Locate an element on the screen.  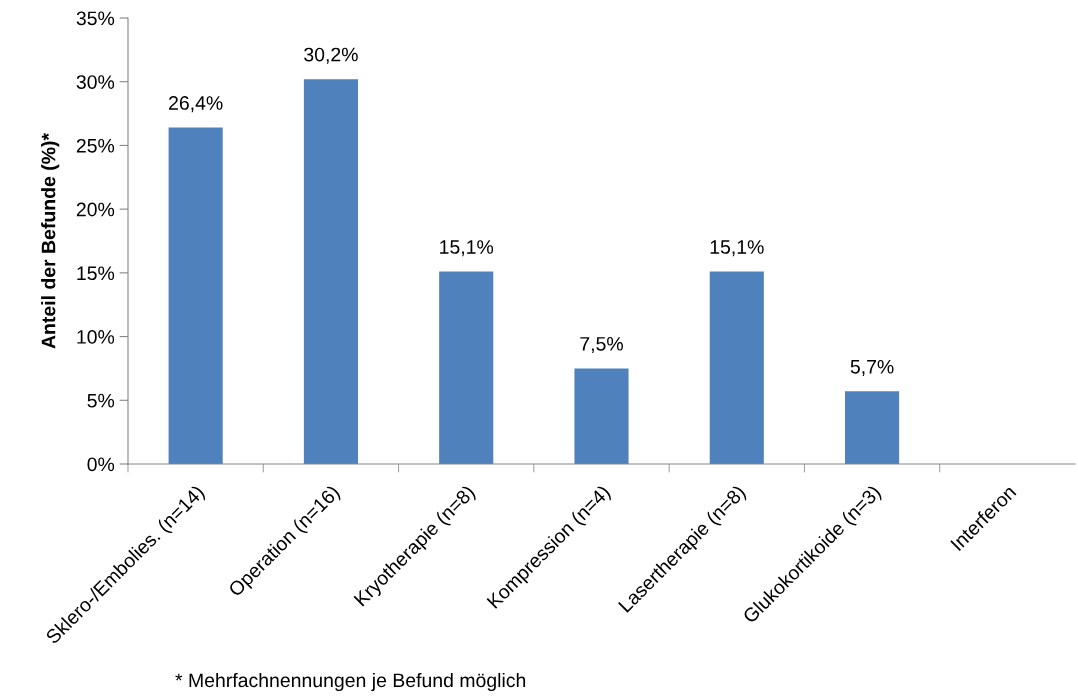
y-tick-label: 0% is located at coordinates (101, 464).